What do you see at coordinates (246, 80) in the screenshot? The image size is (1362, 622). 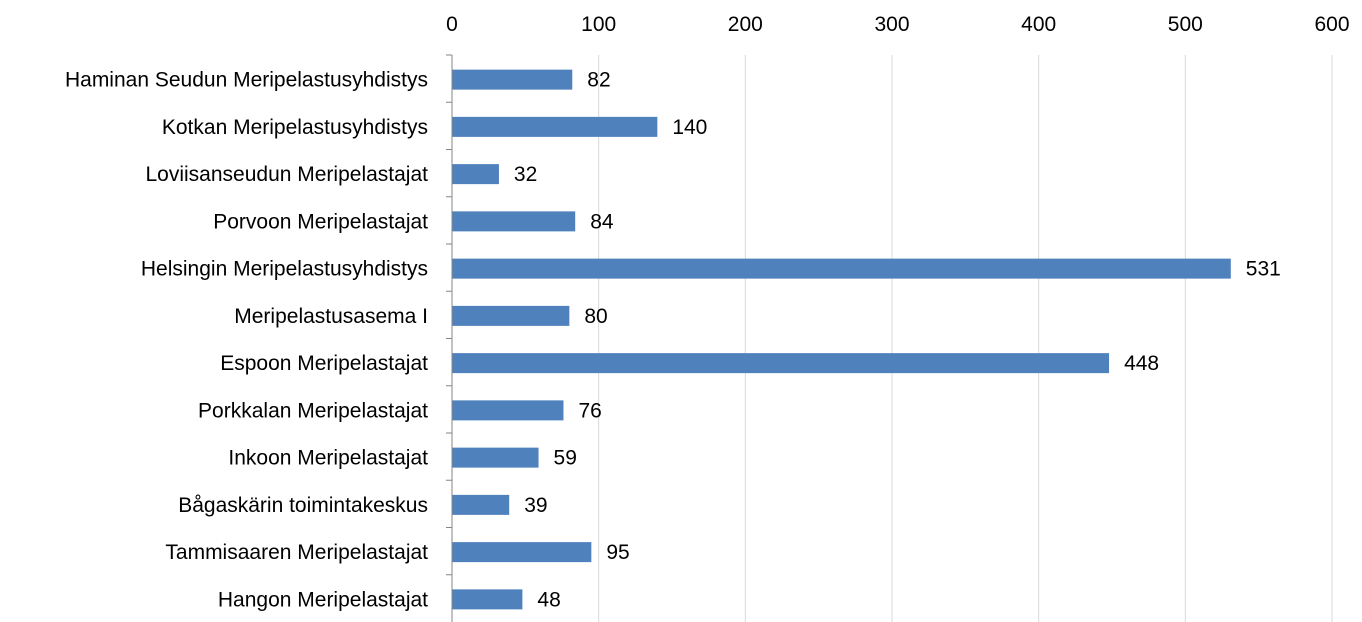 I see `category-label: Haminan Seudun Meripelastusyhdistys` at bounding box center [246, 80].